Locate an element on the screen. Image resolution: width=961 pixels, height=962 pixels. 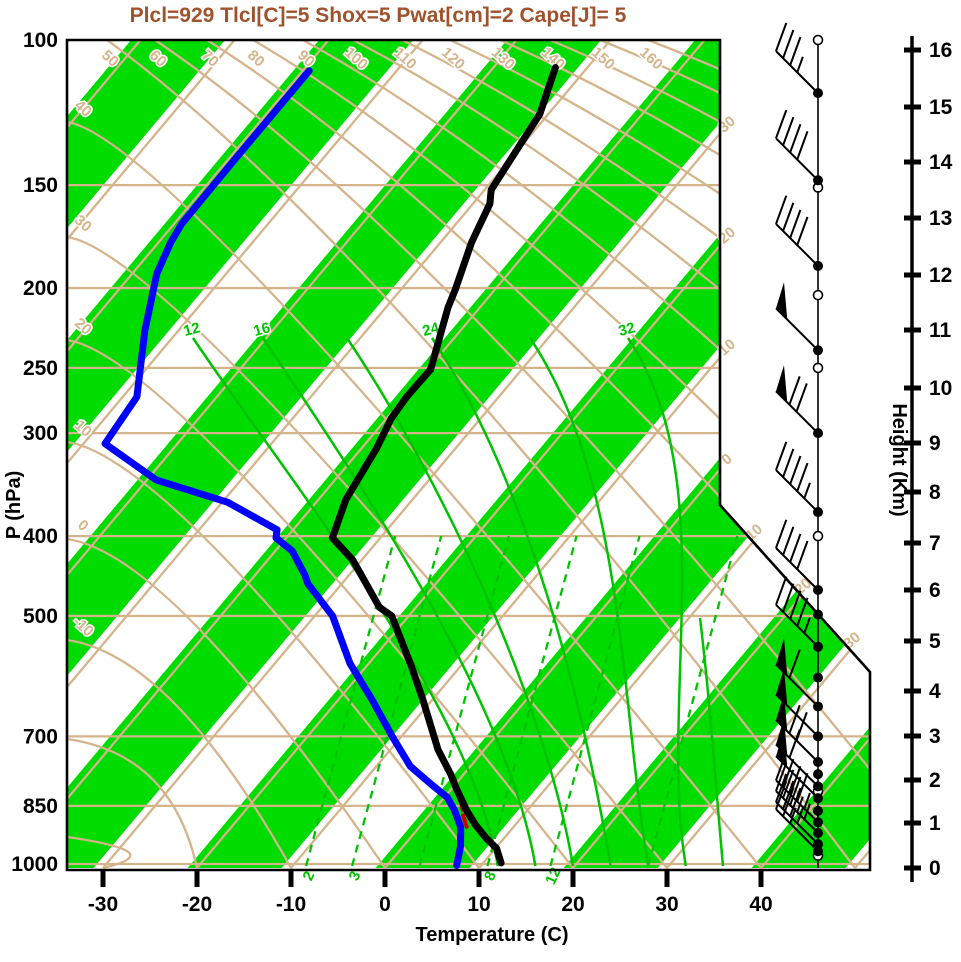
svg-text: 9 is located at coordinates (935, 443).